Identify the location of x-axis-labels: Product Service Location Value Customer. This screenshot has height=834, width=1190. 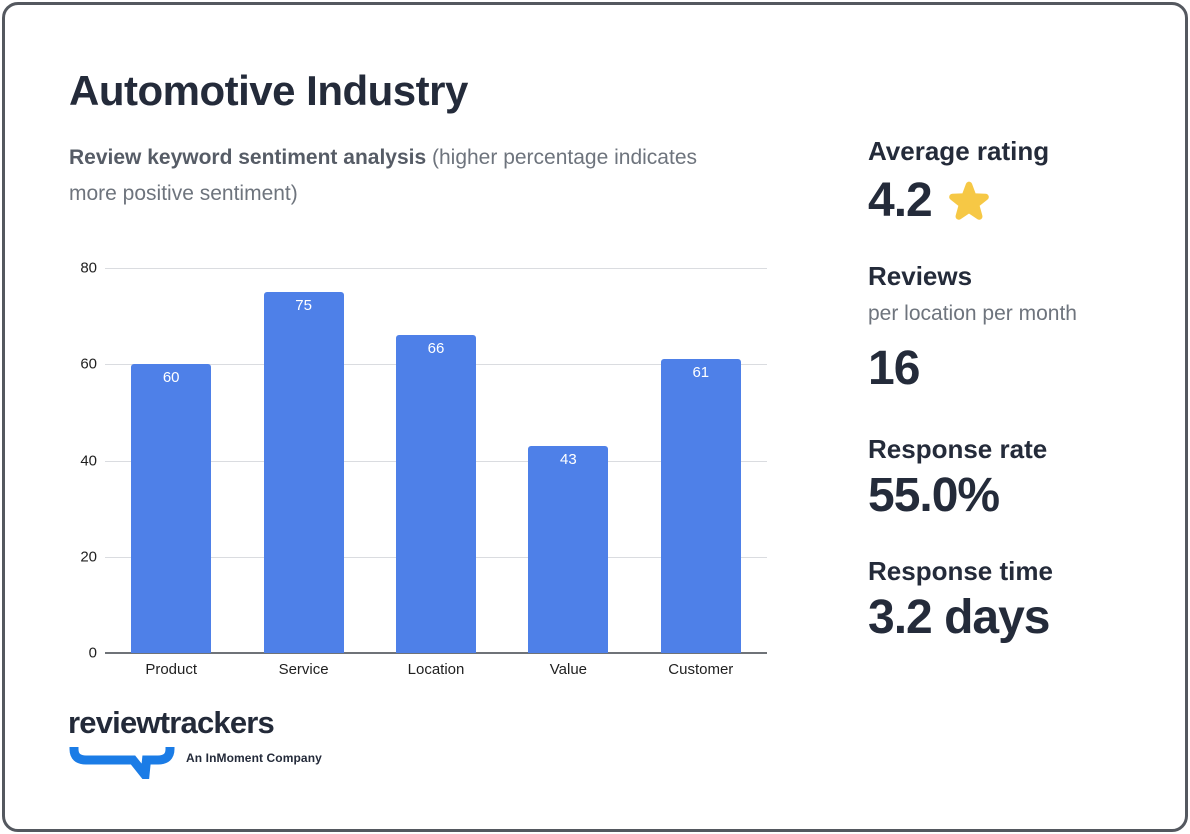
(436, 671).